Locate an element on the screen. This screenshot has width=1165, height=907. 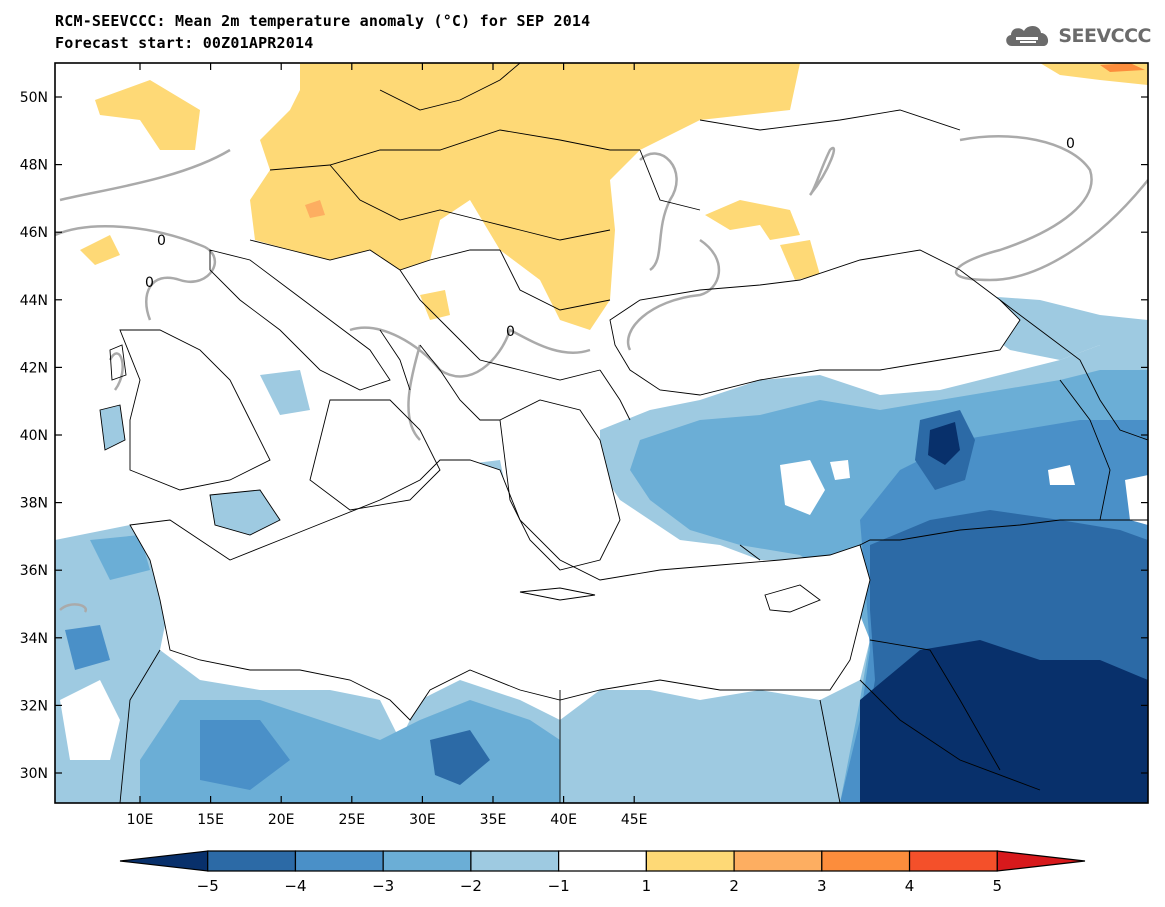
white-area-anatolia is located at coordinates (802, 487).